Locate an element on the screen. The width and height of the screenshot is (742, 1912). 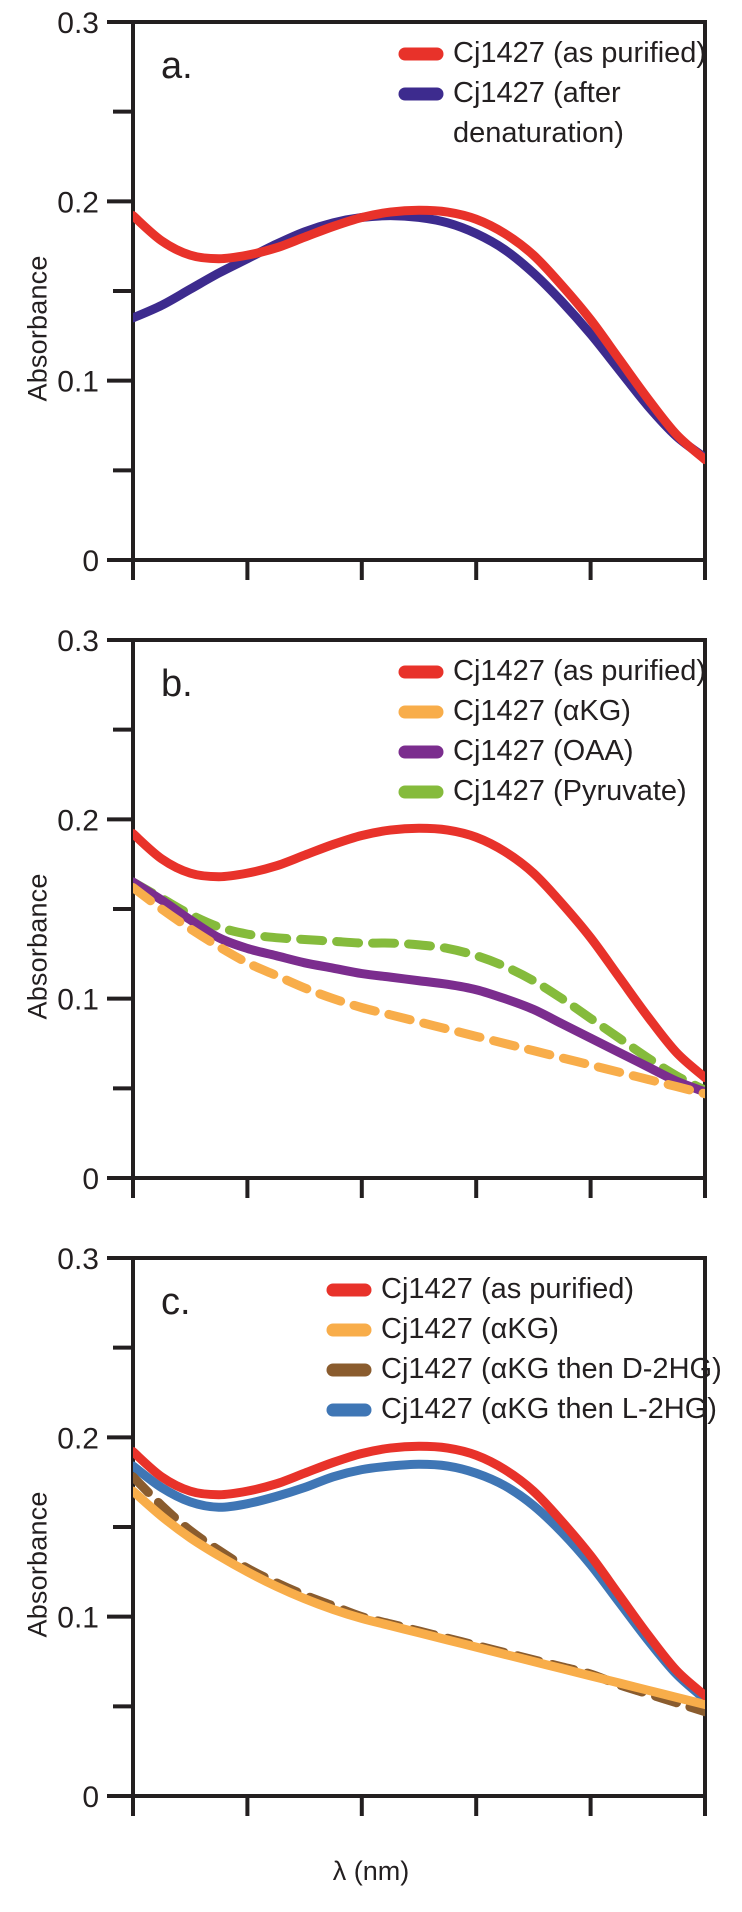
legend-label: Cj1427 (OAA) is located at coordinates (543, 751).